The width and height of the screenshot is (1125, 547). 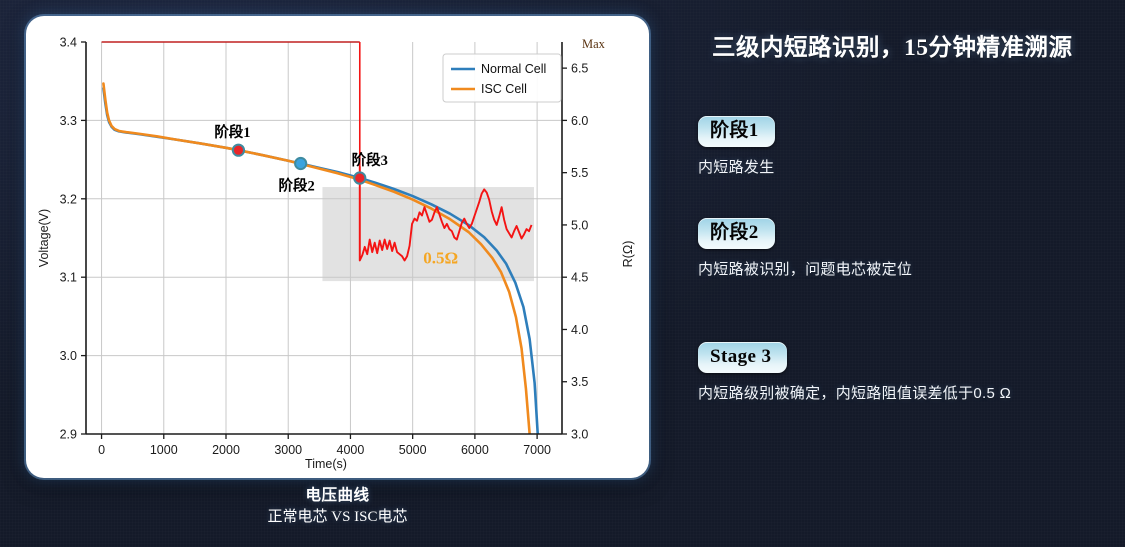 I want to click on y2-tick-label: 3.5, so click(x=579, y=382).